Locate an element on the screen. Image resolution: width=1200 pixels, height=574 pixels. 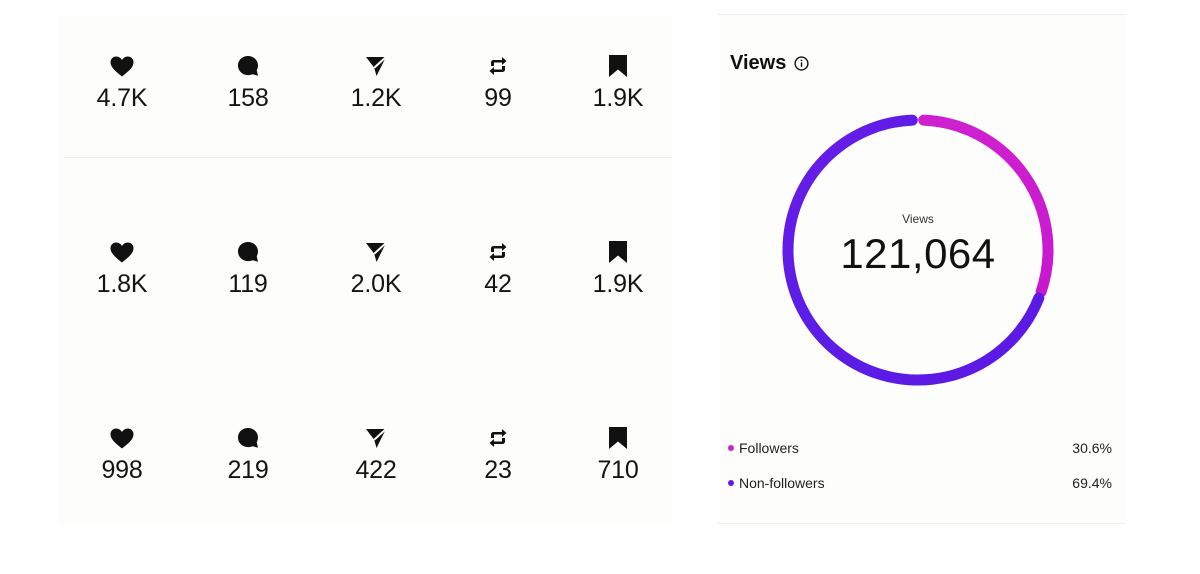
likes-stat: 4.7K is located at coordinates (122, 82).